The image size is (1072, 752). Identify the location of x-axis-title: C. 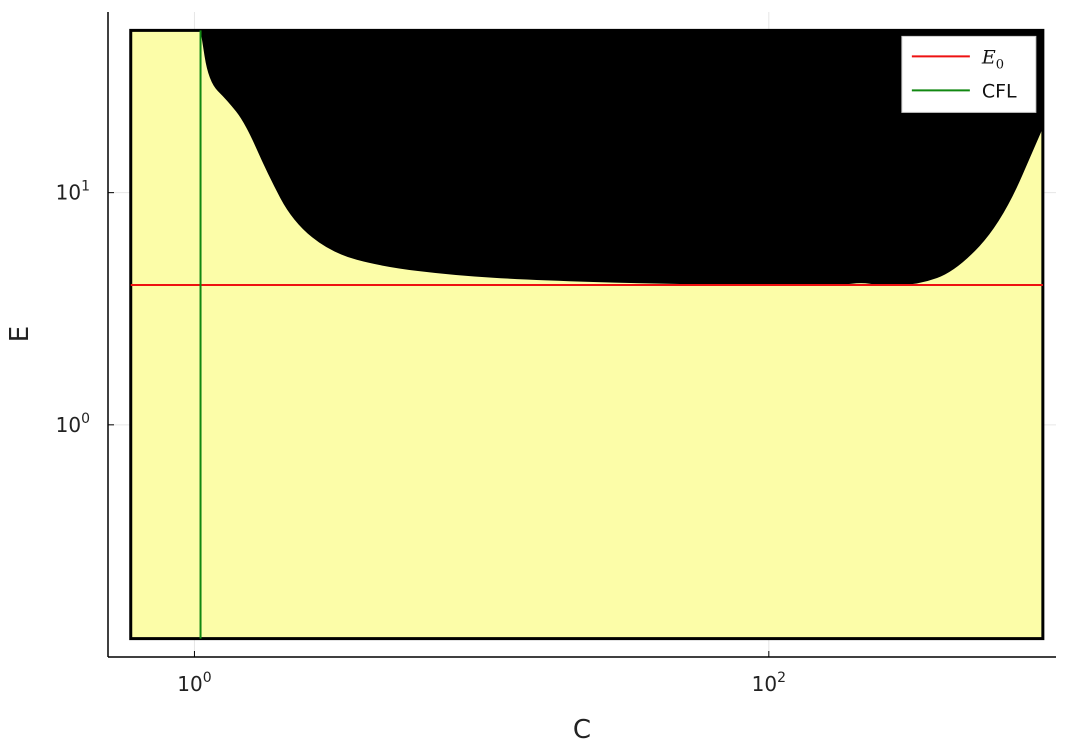
(582, 730).